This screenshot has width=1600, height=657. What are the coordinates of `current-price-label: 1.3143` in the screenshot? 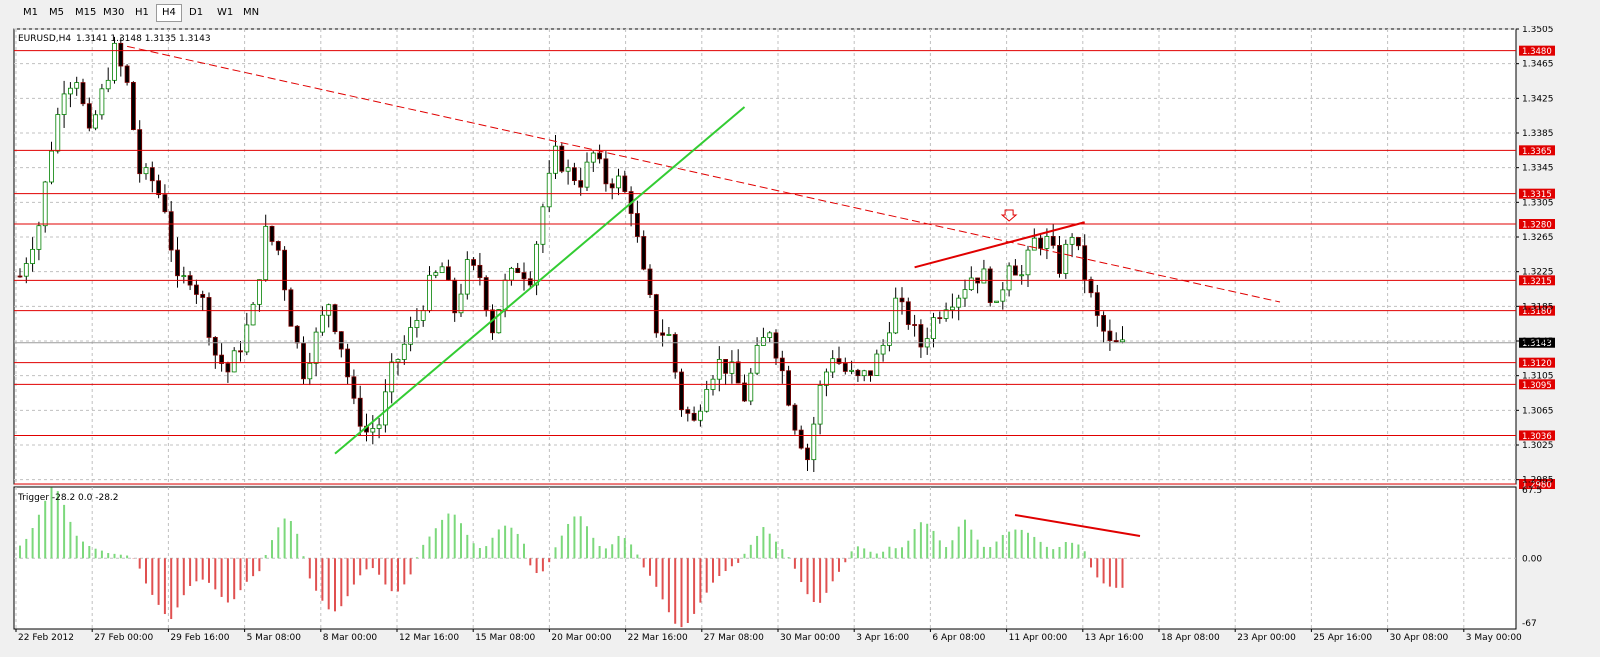 It's located at (1537, 344).